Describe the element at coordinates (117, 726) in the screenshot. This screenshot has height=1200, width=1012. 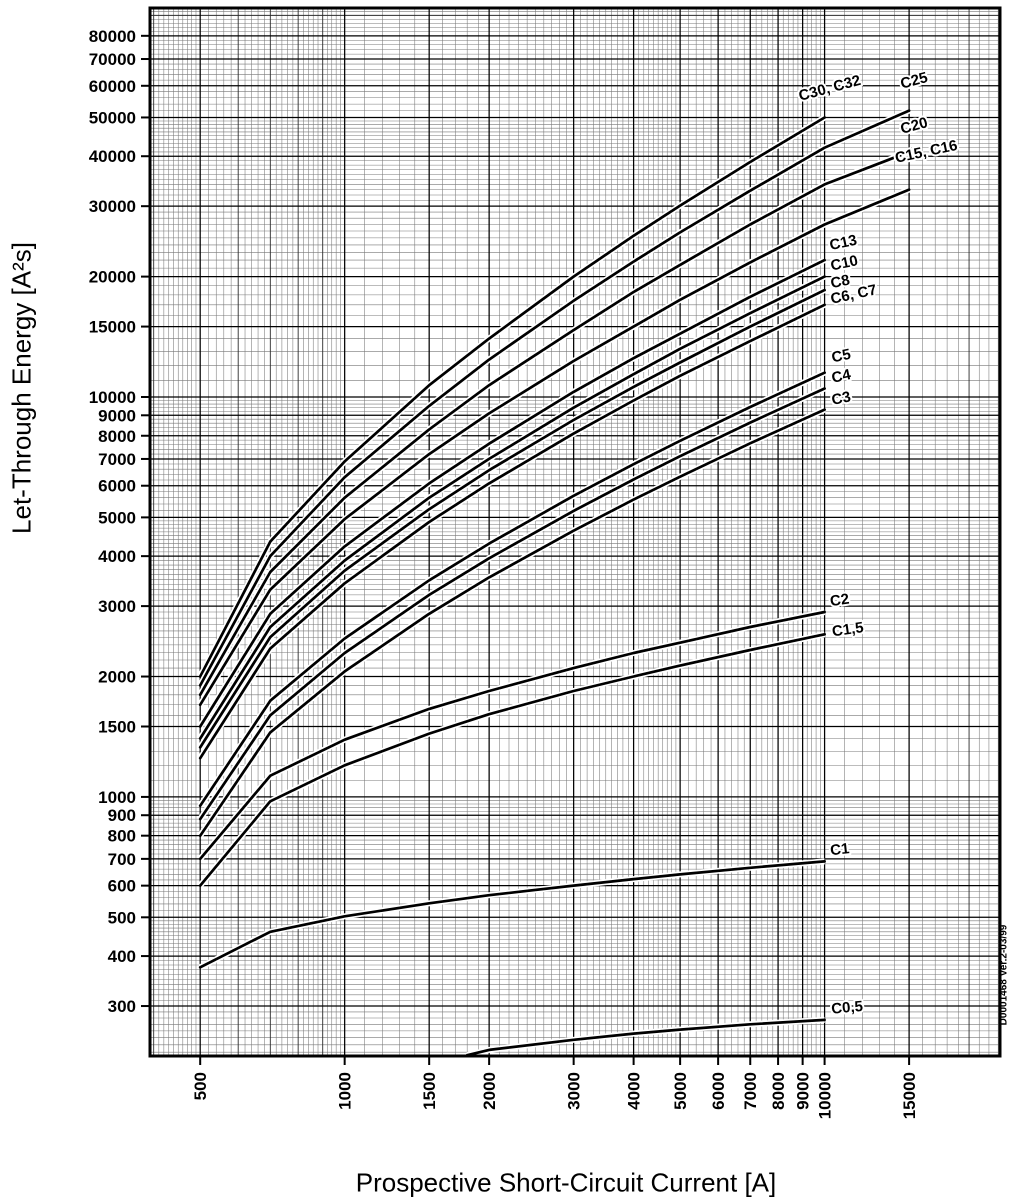
I see `y-tick-label: 1500` at that location.